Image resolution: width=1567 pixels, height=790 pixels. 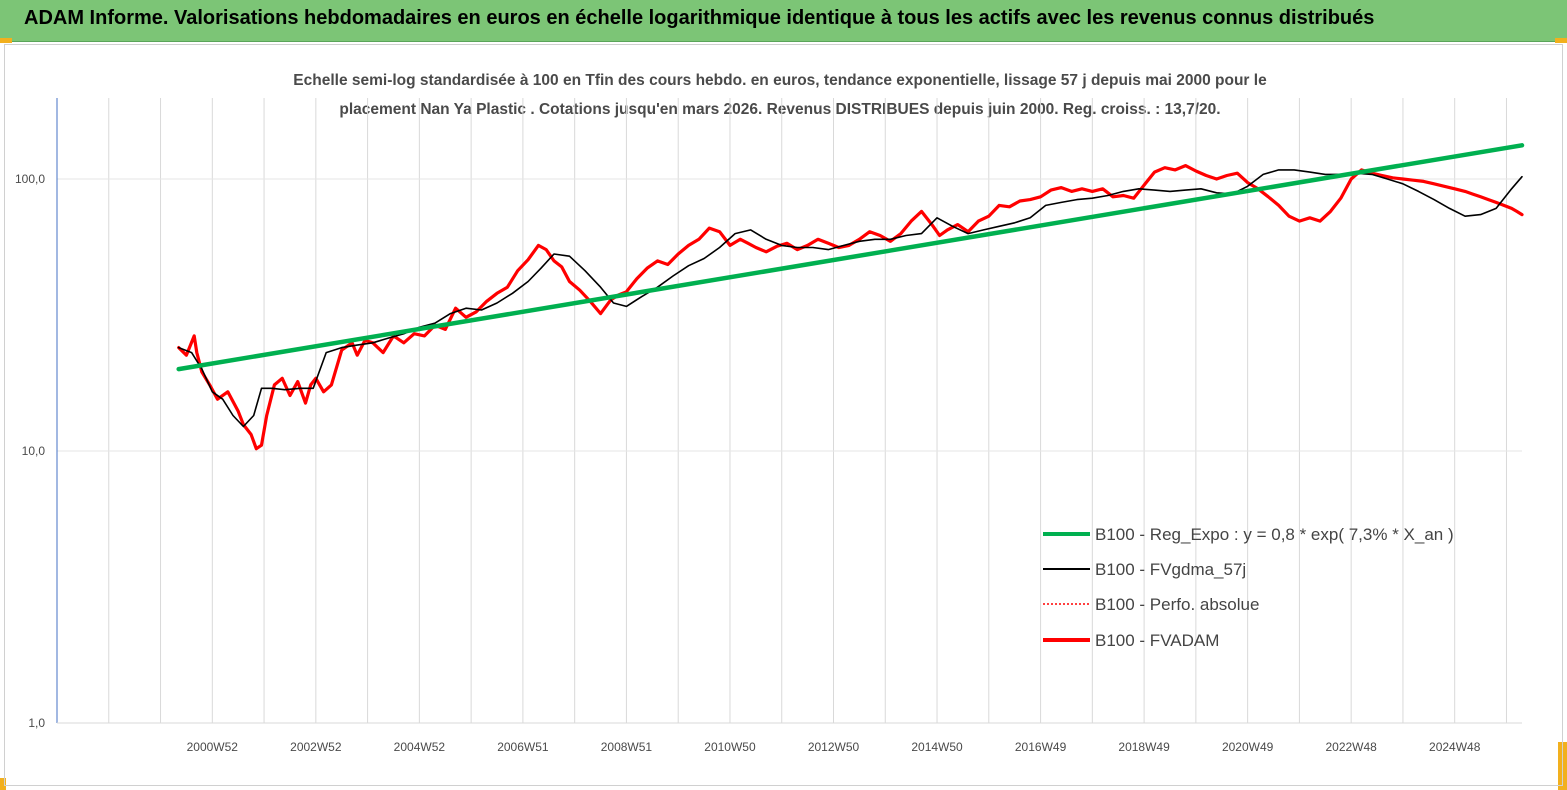 What do you see at coordinates (3, 784) in the screenshot?
I see `corner-mark-bottom-left` at bounding box center [3, 784].